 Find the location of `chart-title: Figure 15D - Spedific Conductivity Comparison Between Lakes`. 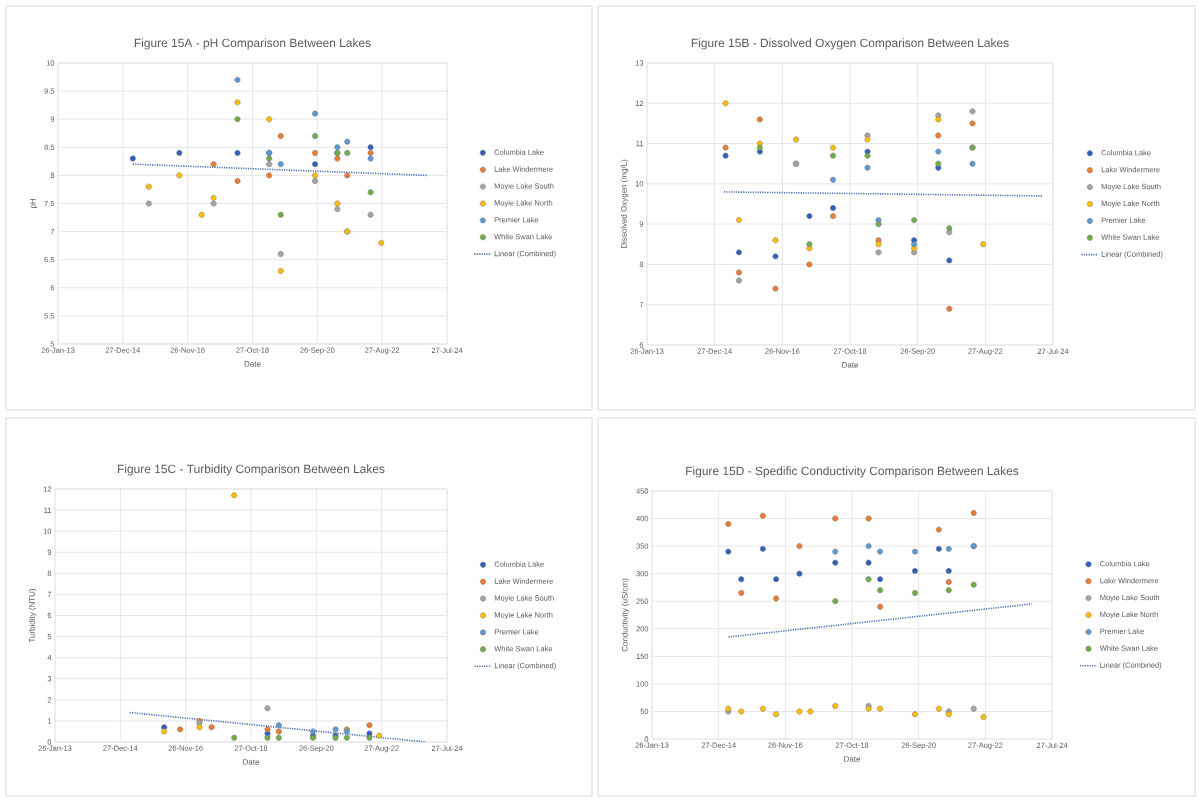

chart-title: Figure 15D - Spedific Conductivity Comparison Between Lakes is located at coordinates (852, 472).